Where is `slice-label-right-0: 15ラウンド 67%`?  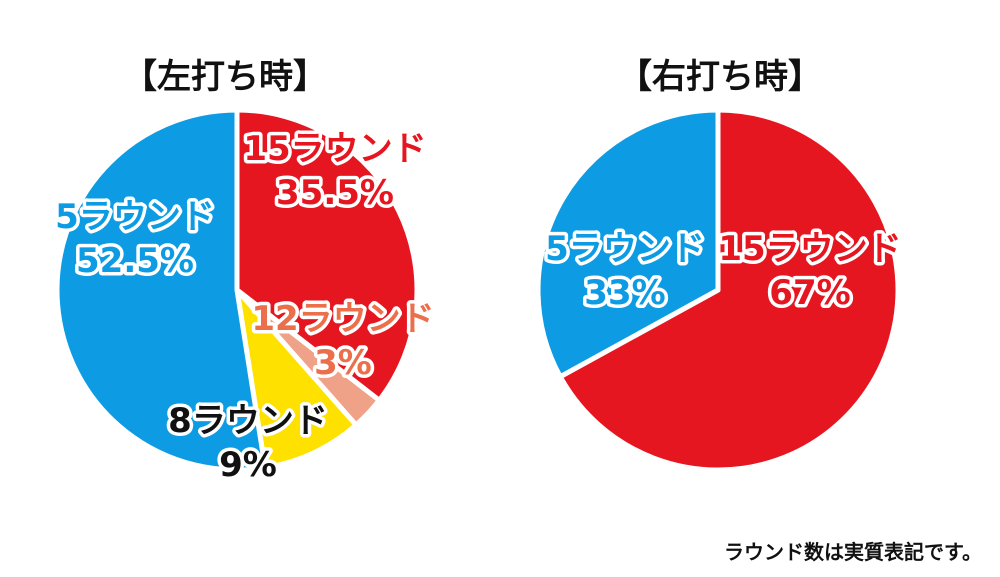 slice-label-right-0: 15ラウンド 67% is located at coordinates (809, 271).